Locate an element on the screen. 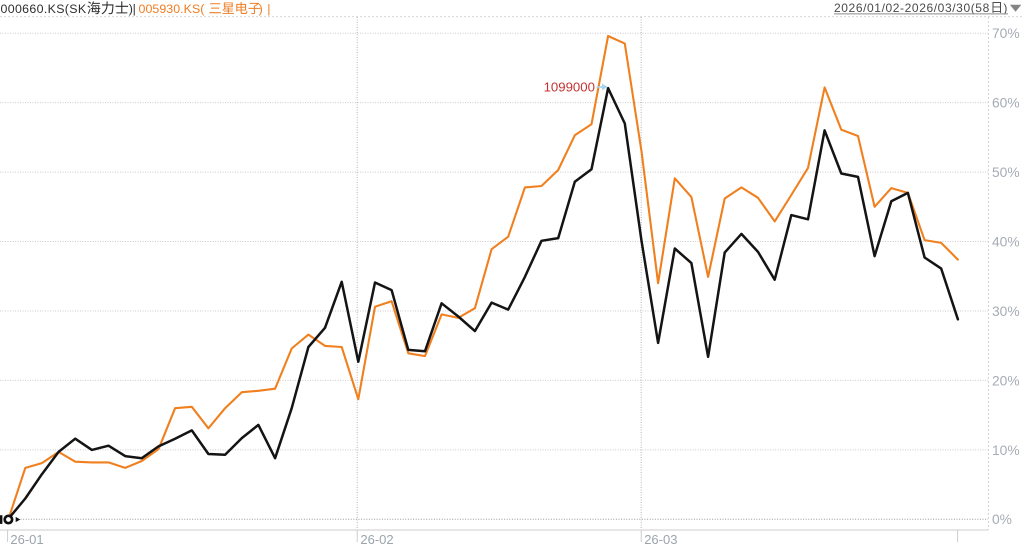 The width and height of the screenshot is (1024, 547). svg-text: 26-02 is located at coordinates (376, 539).